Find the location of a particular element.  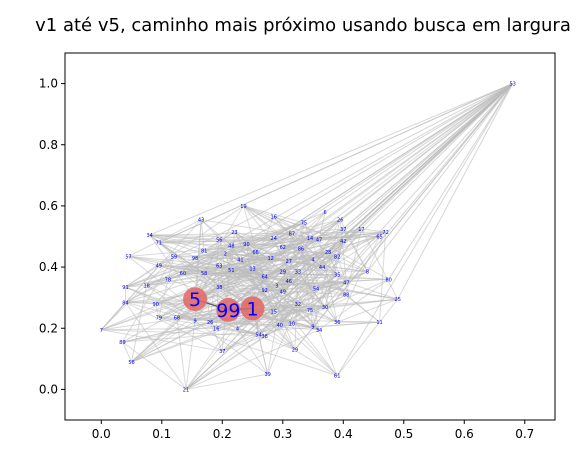

node-label: 58 is located at coordinates (204, 274).